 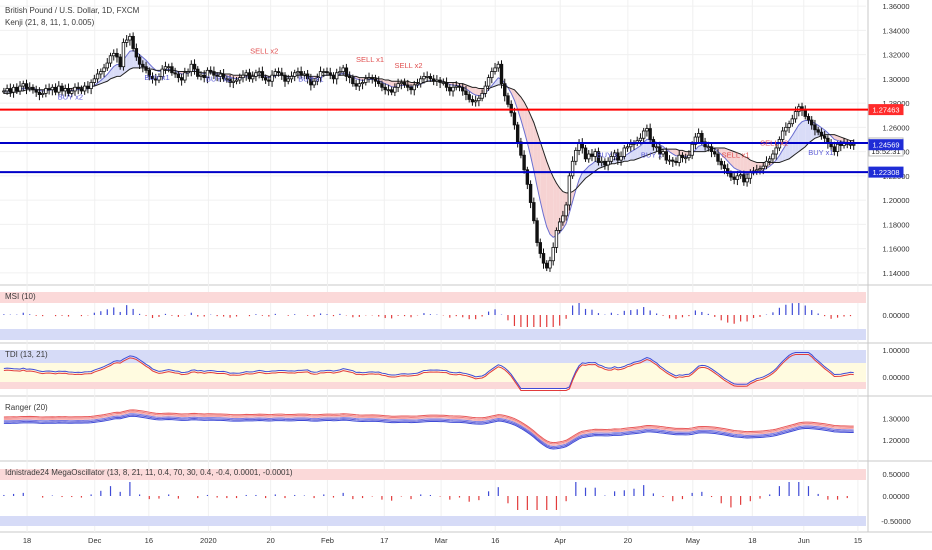 What do you see at coordinates (895, 377) in the screenshot?
I see `y-tick-label: 0.00000` at bounding box center [895, 377].